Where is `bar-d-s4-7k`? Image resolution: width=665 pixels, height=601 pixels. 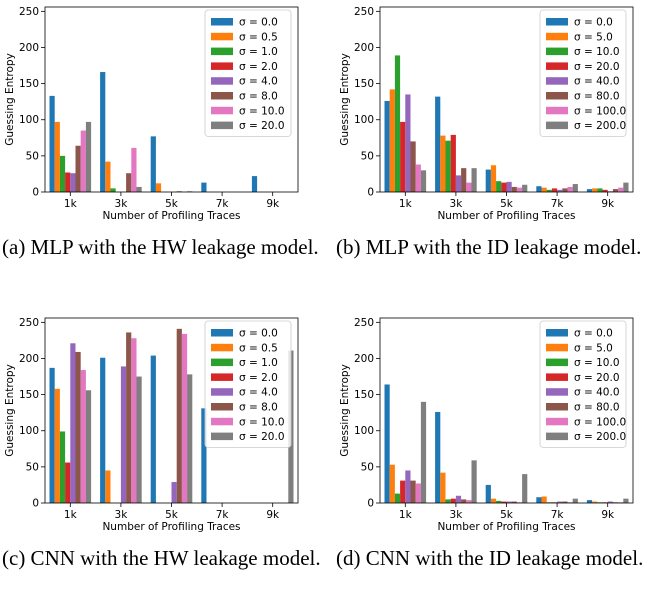
bar-d-s4-7k is located at coordinates (560, 502).